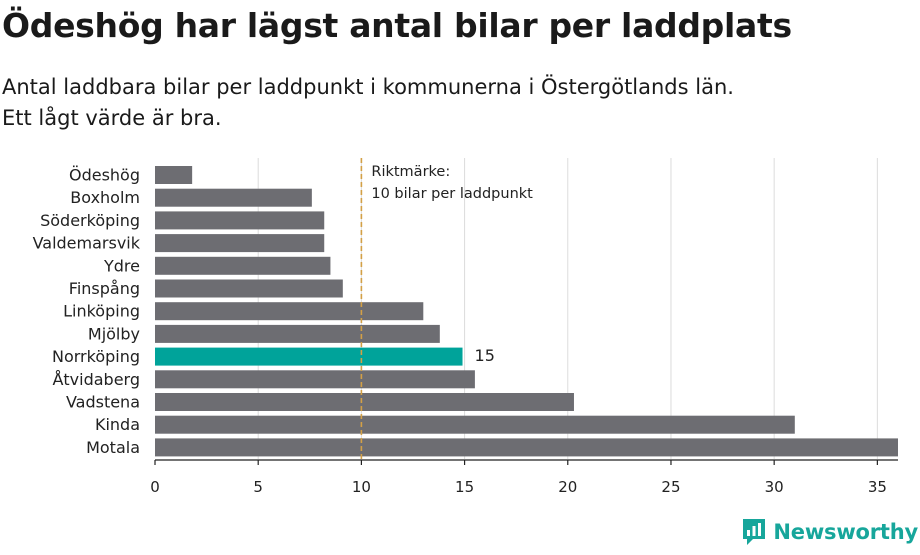  What do you see at coordinates (567, 487) in the screenshot?
I see `x-tick-label: 20` at bounding box center [567, 487].